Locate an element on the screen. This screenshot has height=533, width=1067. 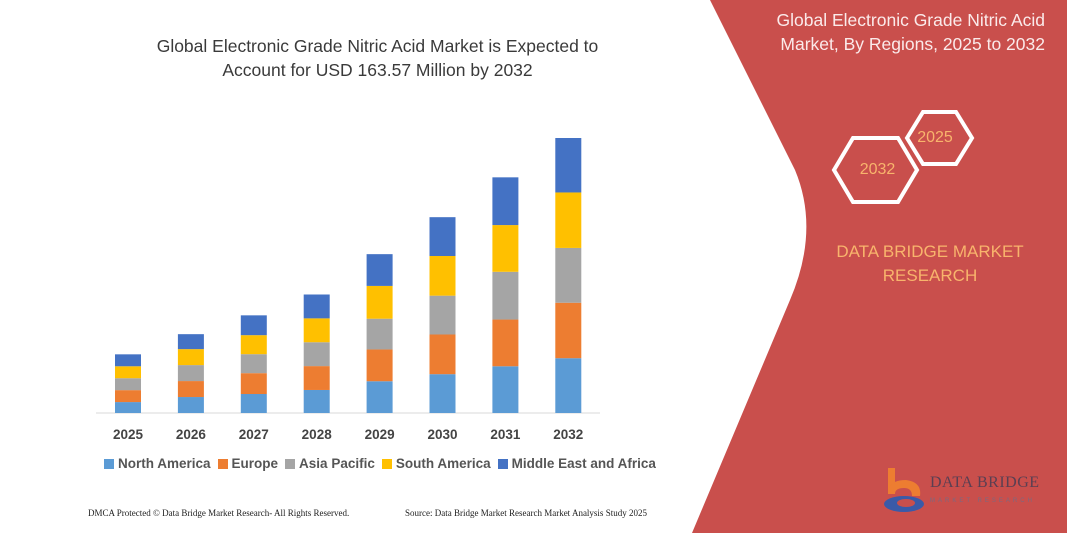
bar-segment-middle-east-and-africa-2029 is located at coordinates (379, 270).